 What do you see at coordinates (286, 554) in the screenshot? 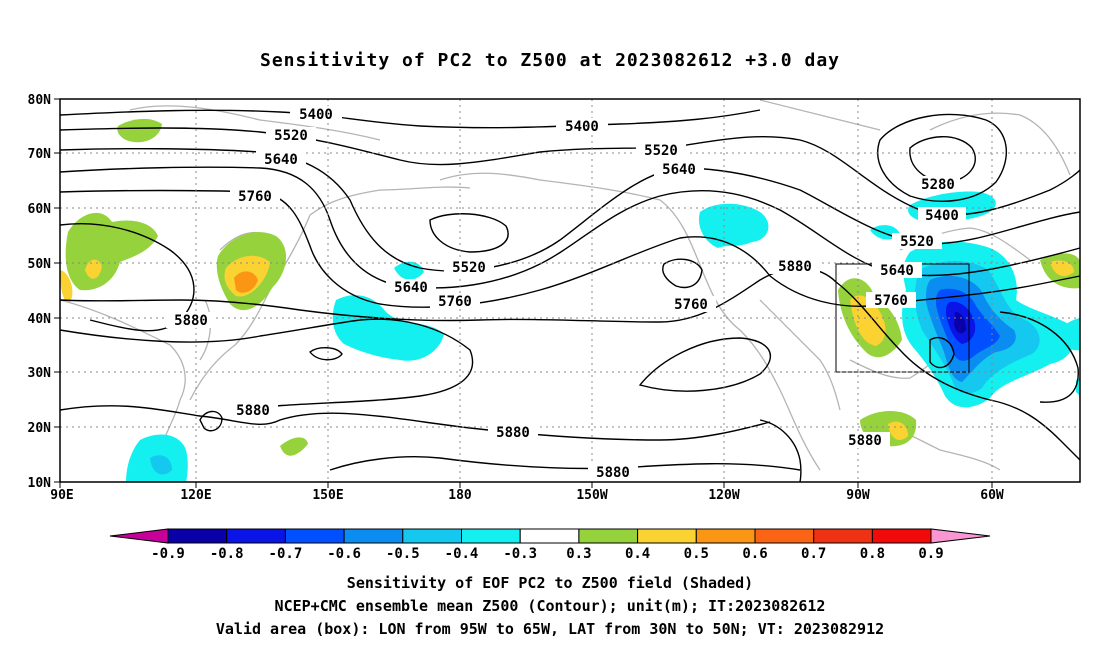
I see `colorbar-label: -0.7` at bounding box center [286, 554].